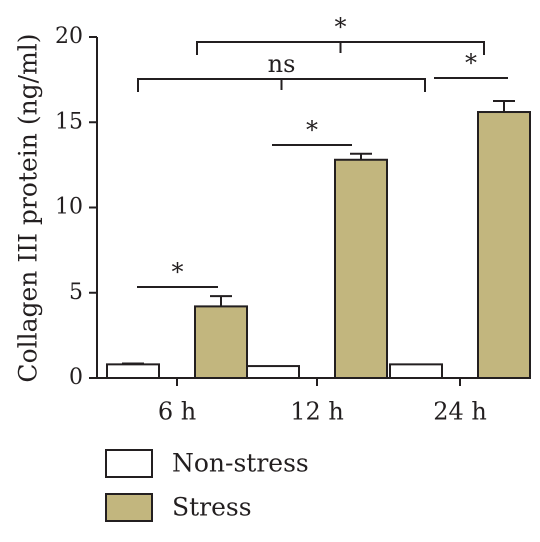 The height and width of the screenshot is (542, 540). I want to click on x-axis-categories: 6 h 12 h 24 h, so click(322, 402).